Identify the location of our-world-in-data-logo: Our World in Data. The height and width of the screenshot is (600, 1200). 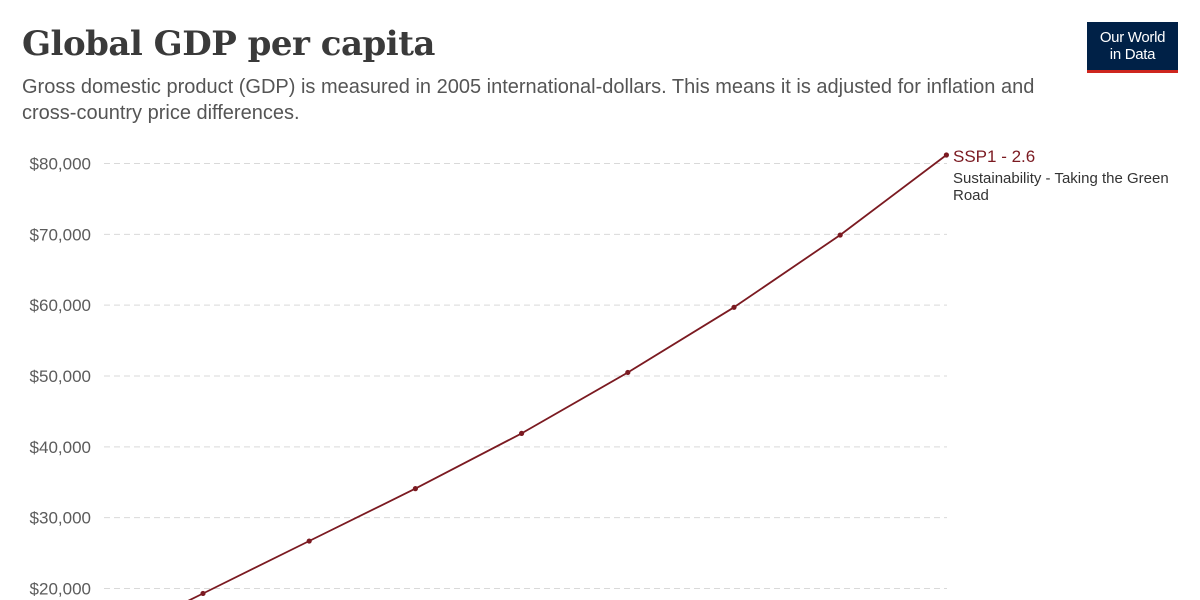
(1132, 47).